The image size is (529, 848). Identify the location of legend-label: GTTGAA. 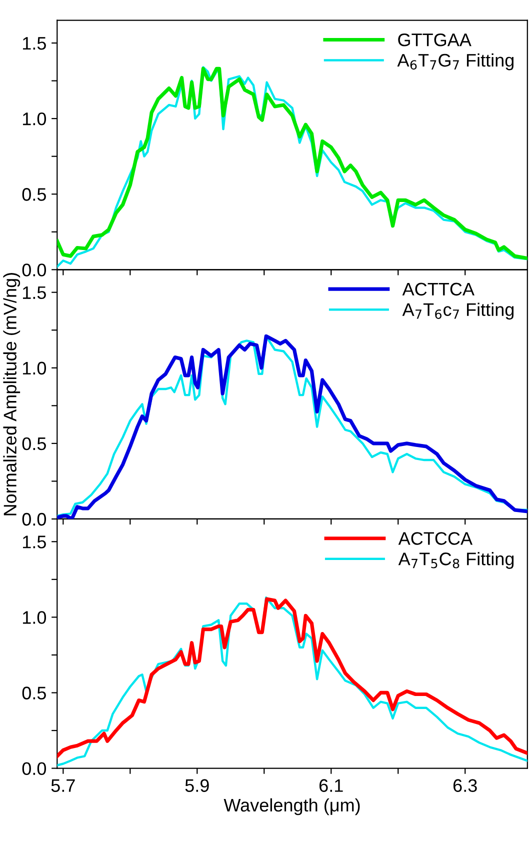
(435, 39).